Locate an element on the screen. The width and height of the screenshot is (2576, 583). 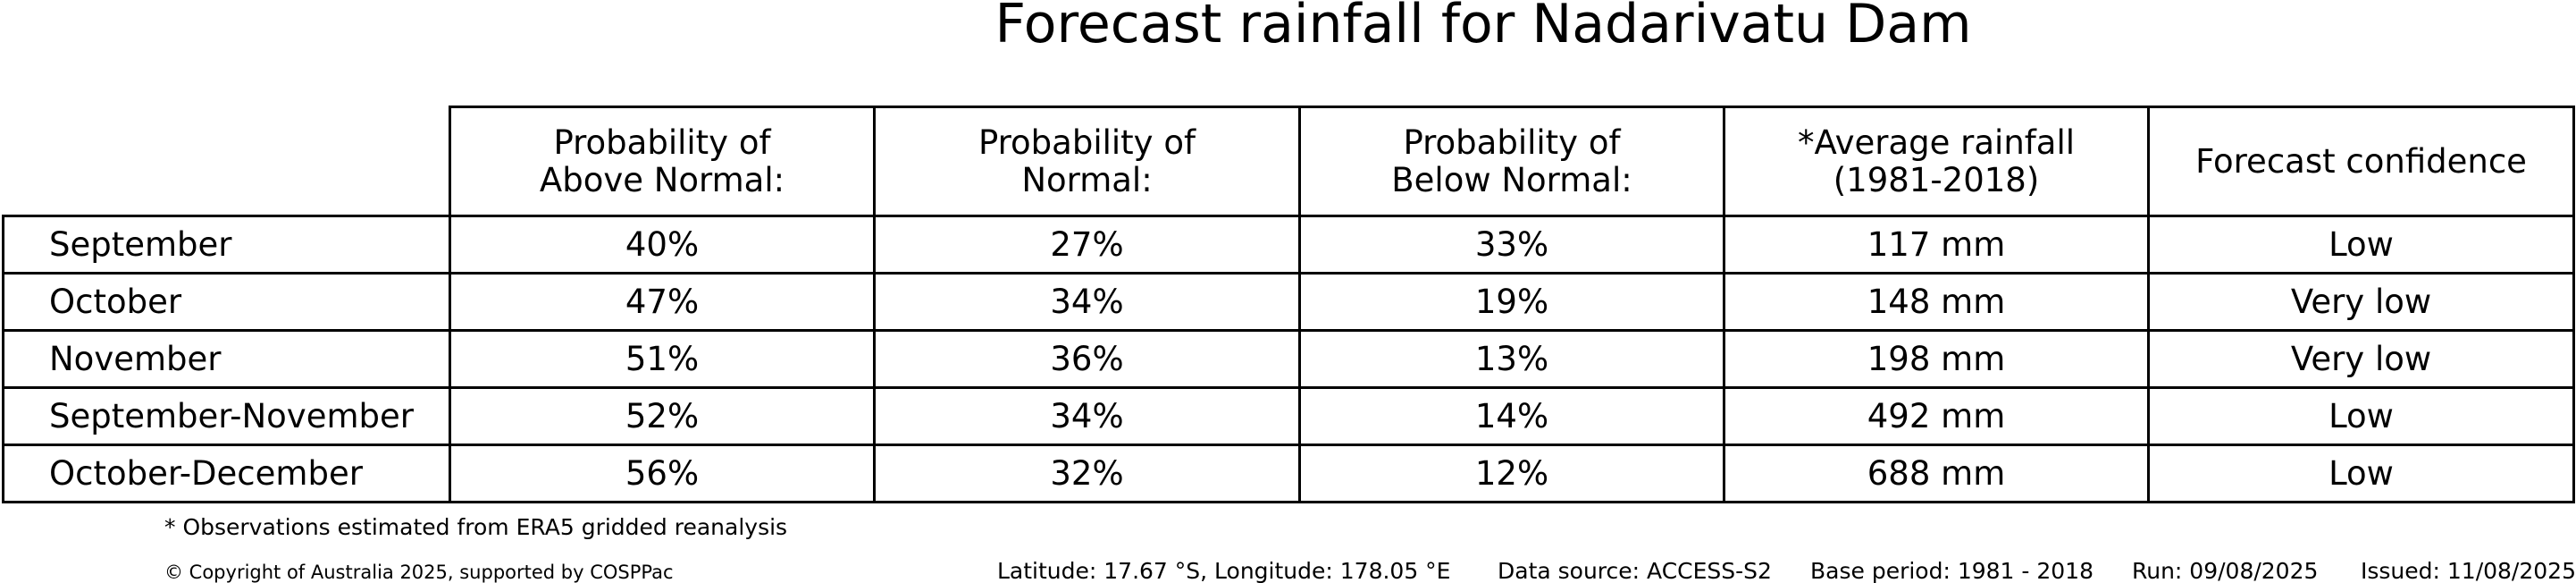
normal-cell: 36% is located at coordinates (1087, 359).